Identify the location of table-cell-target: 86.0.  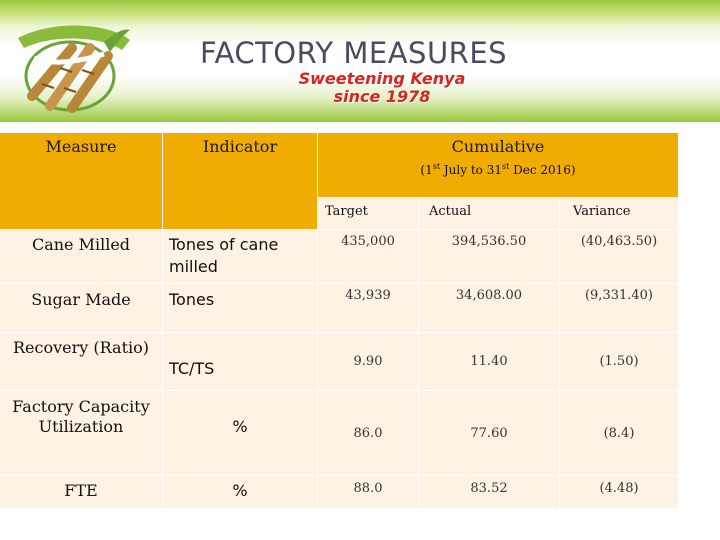
(368, 433).